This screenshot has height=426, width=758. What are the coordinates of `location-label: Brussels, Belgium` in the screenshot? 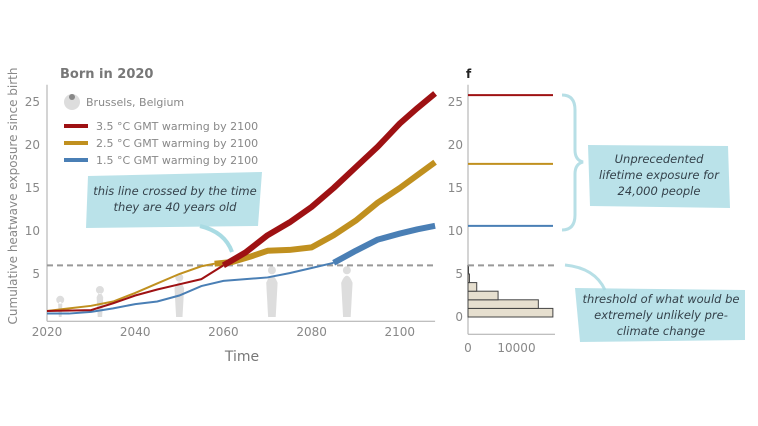 It's located at (135, 102).